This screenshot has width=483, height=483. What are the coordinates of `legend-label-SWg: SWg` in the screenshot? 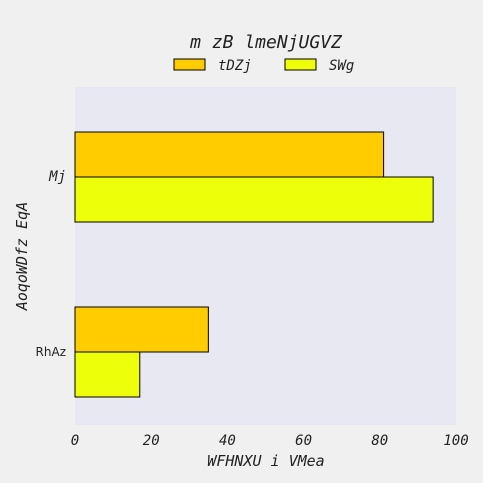 It's located at (341, 66).